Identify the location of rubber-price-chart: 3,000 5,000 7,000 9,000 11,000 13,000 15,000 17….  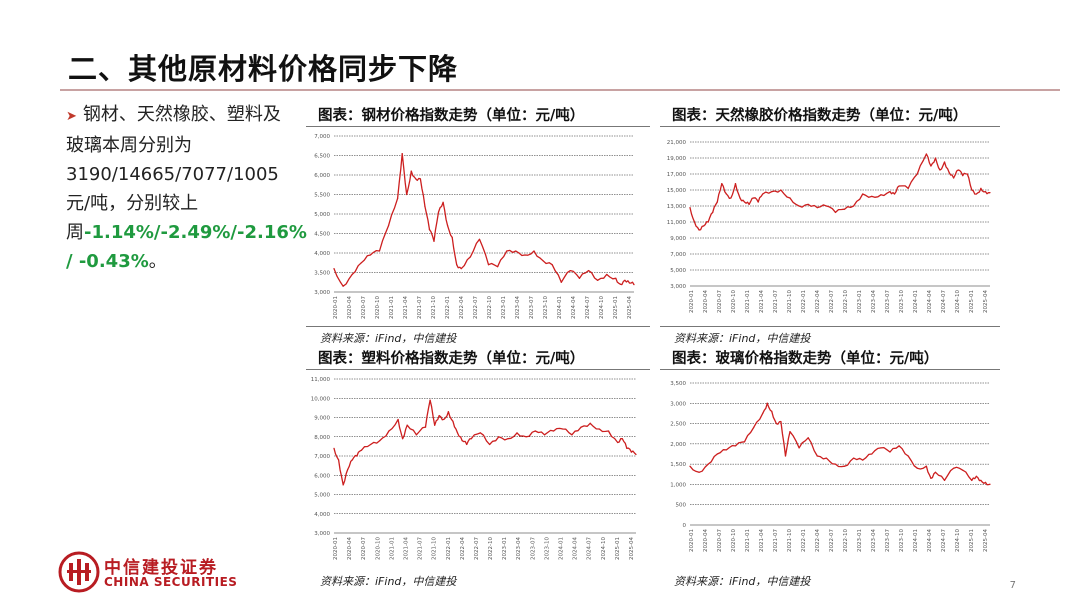
(829, 226).